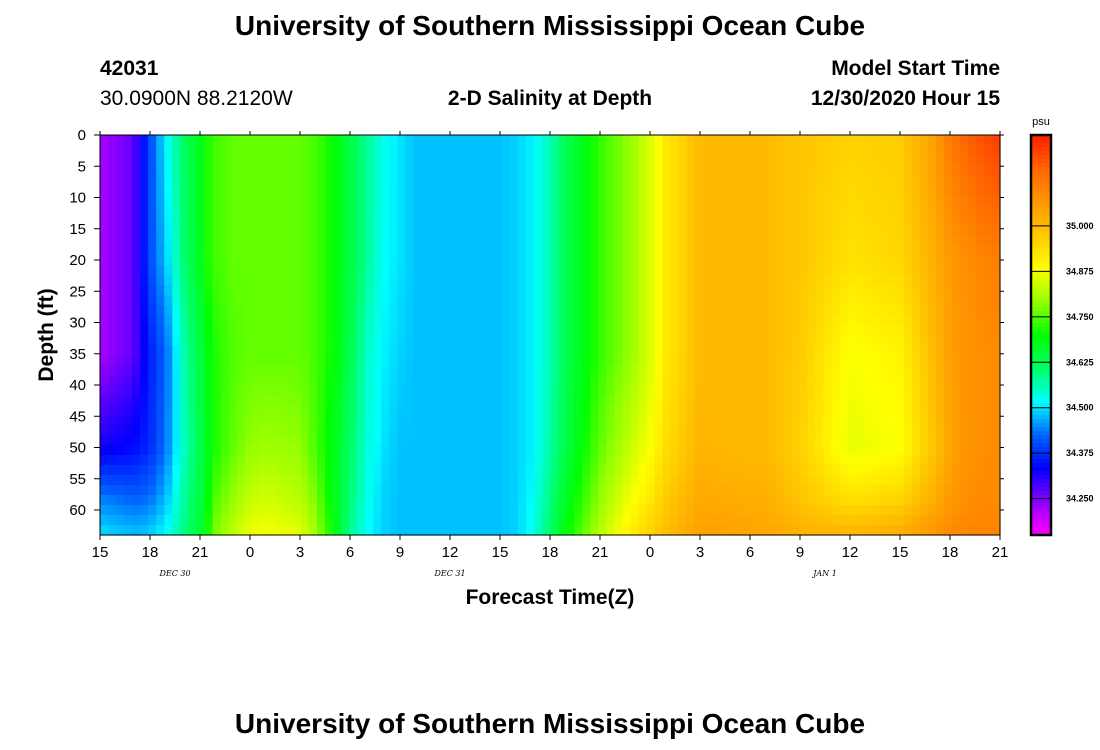 This screenshot has width=1100, height=750. Describe the element at coordinates (450, 552) in the screenshot. I see `x-tick-label: 12` at that location.